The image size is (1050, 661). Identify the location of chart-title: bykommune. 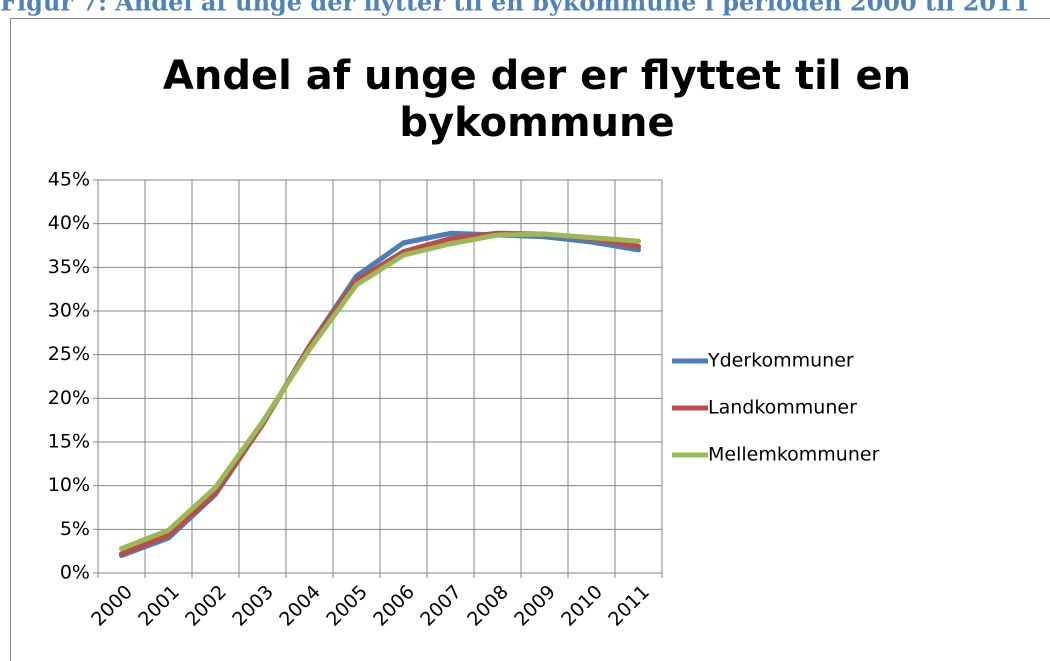
(536, 123).